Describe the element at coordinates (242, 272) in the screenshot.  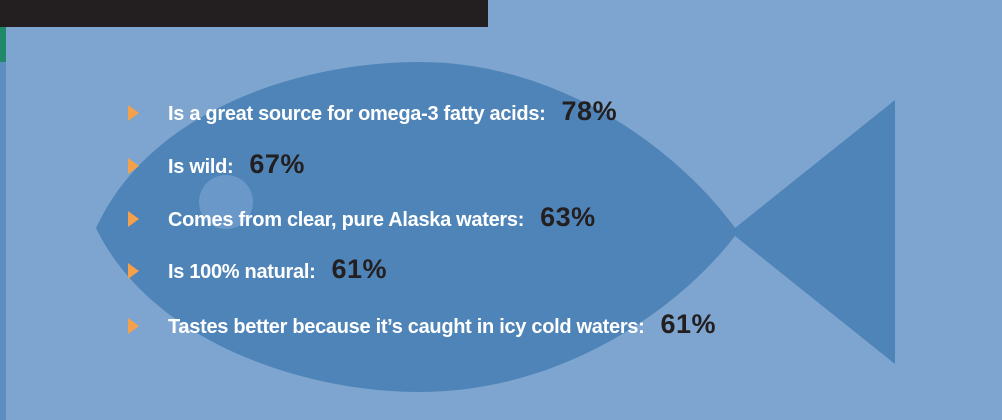
I see `item-text: Is 100% natural:` at that location.